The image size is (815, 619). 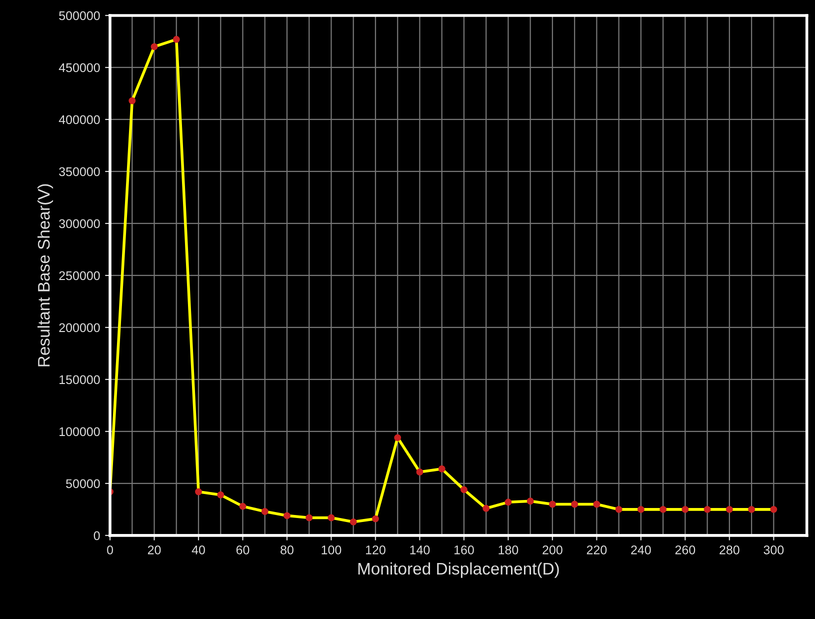 I want to click on x-tick-label: 160, so click(x=464, y=549).